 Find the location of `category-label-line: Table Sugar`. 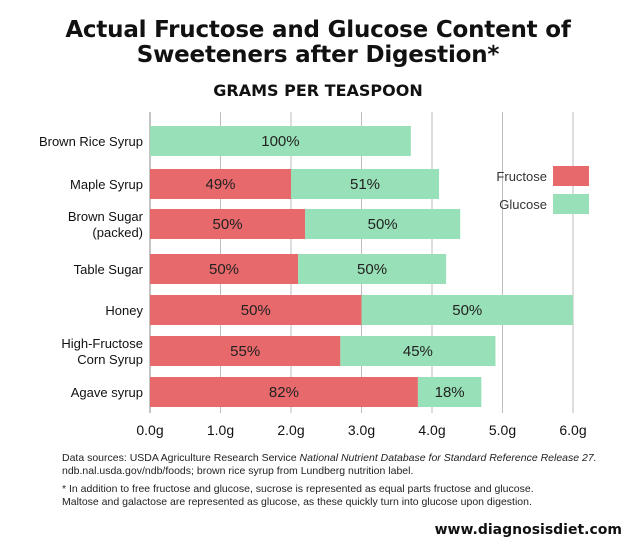

category-label-line: Table Sugar is located at coordinates (109, 269).